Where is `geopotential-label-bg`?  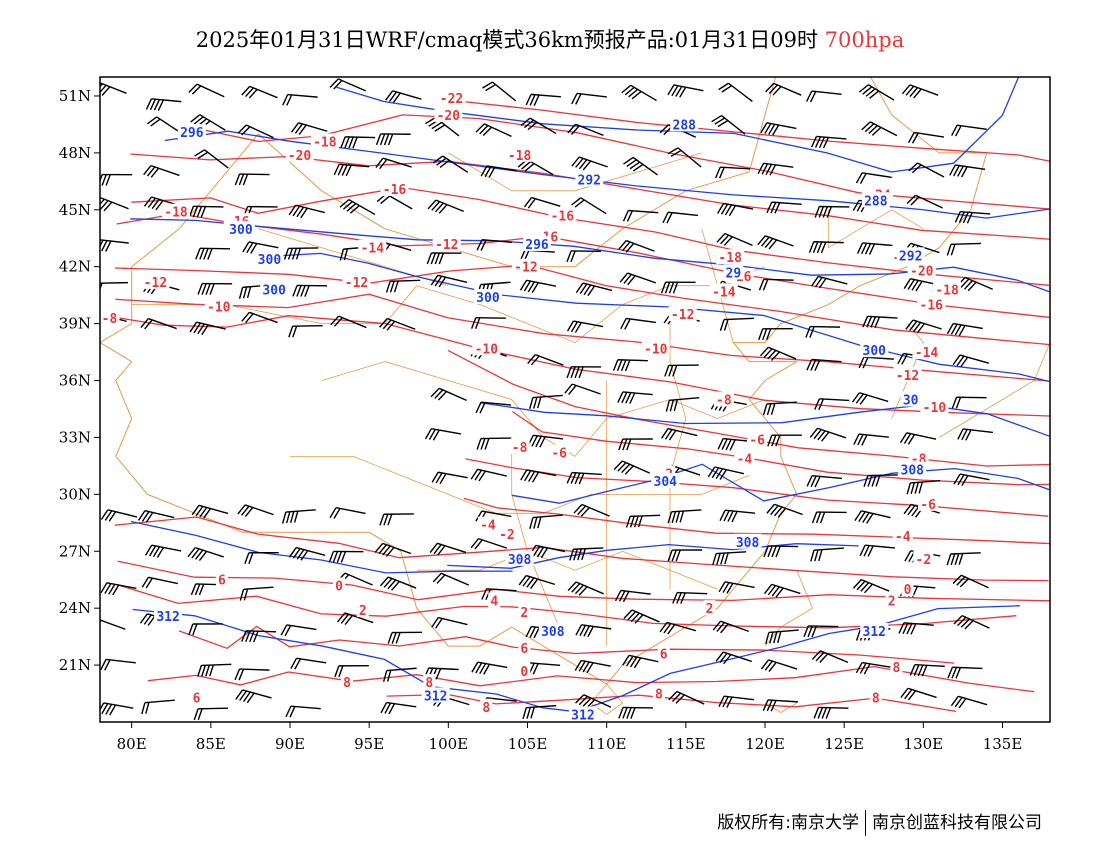
geopotential-label-bg is located at coordinates (191, 132).